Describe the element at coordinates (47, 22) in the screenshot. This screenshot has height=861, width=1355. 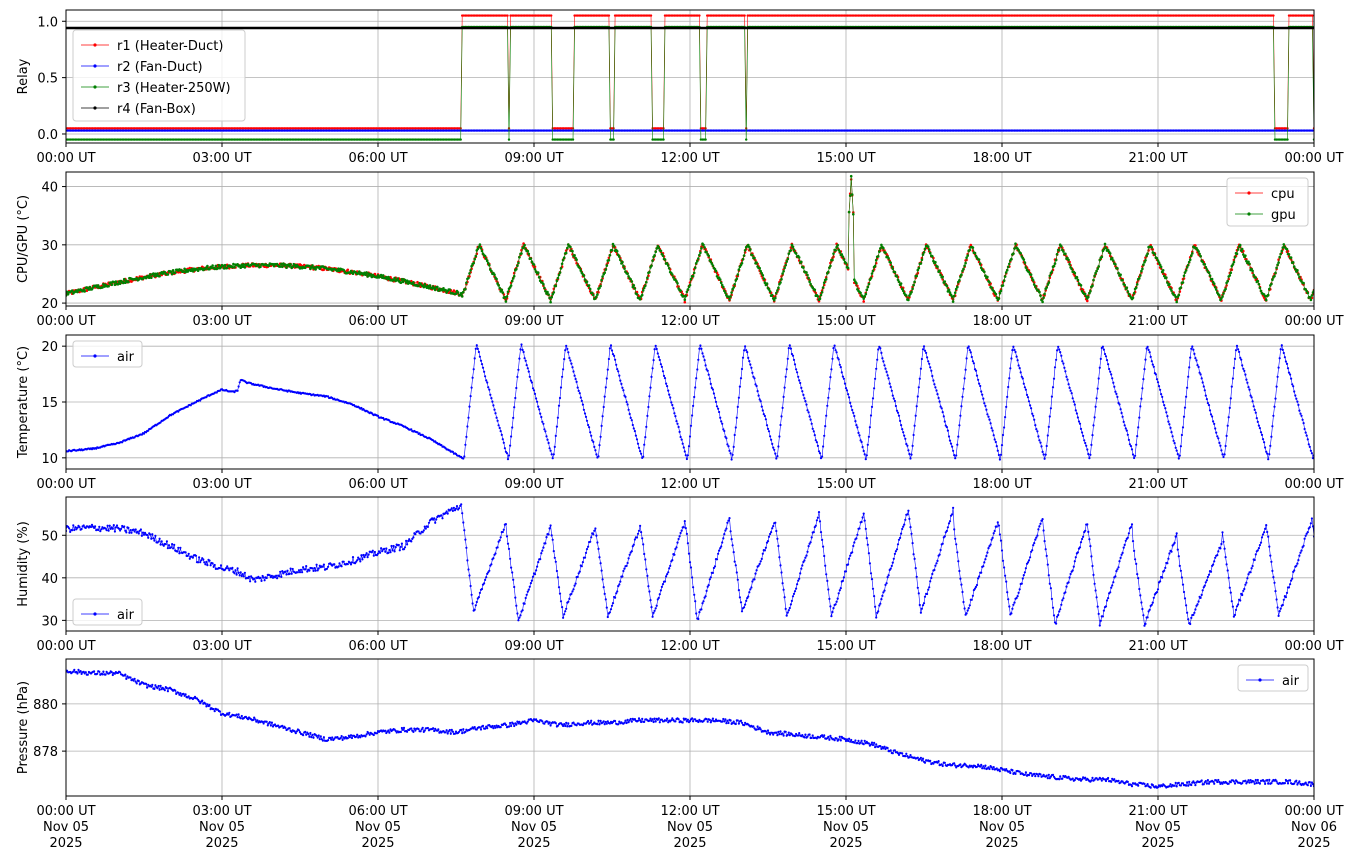
I see `y-tick-label: 1.0` at that location.